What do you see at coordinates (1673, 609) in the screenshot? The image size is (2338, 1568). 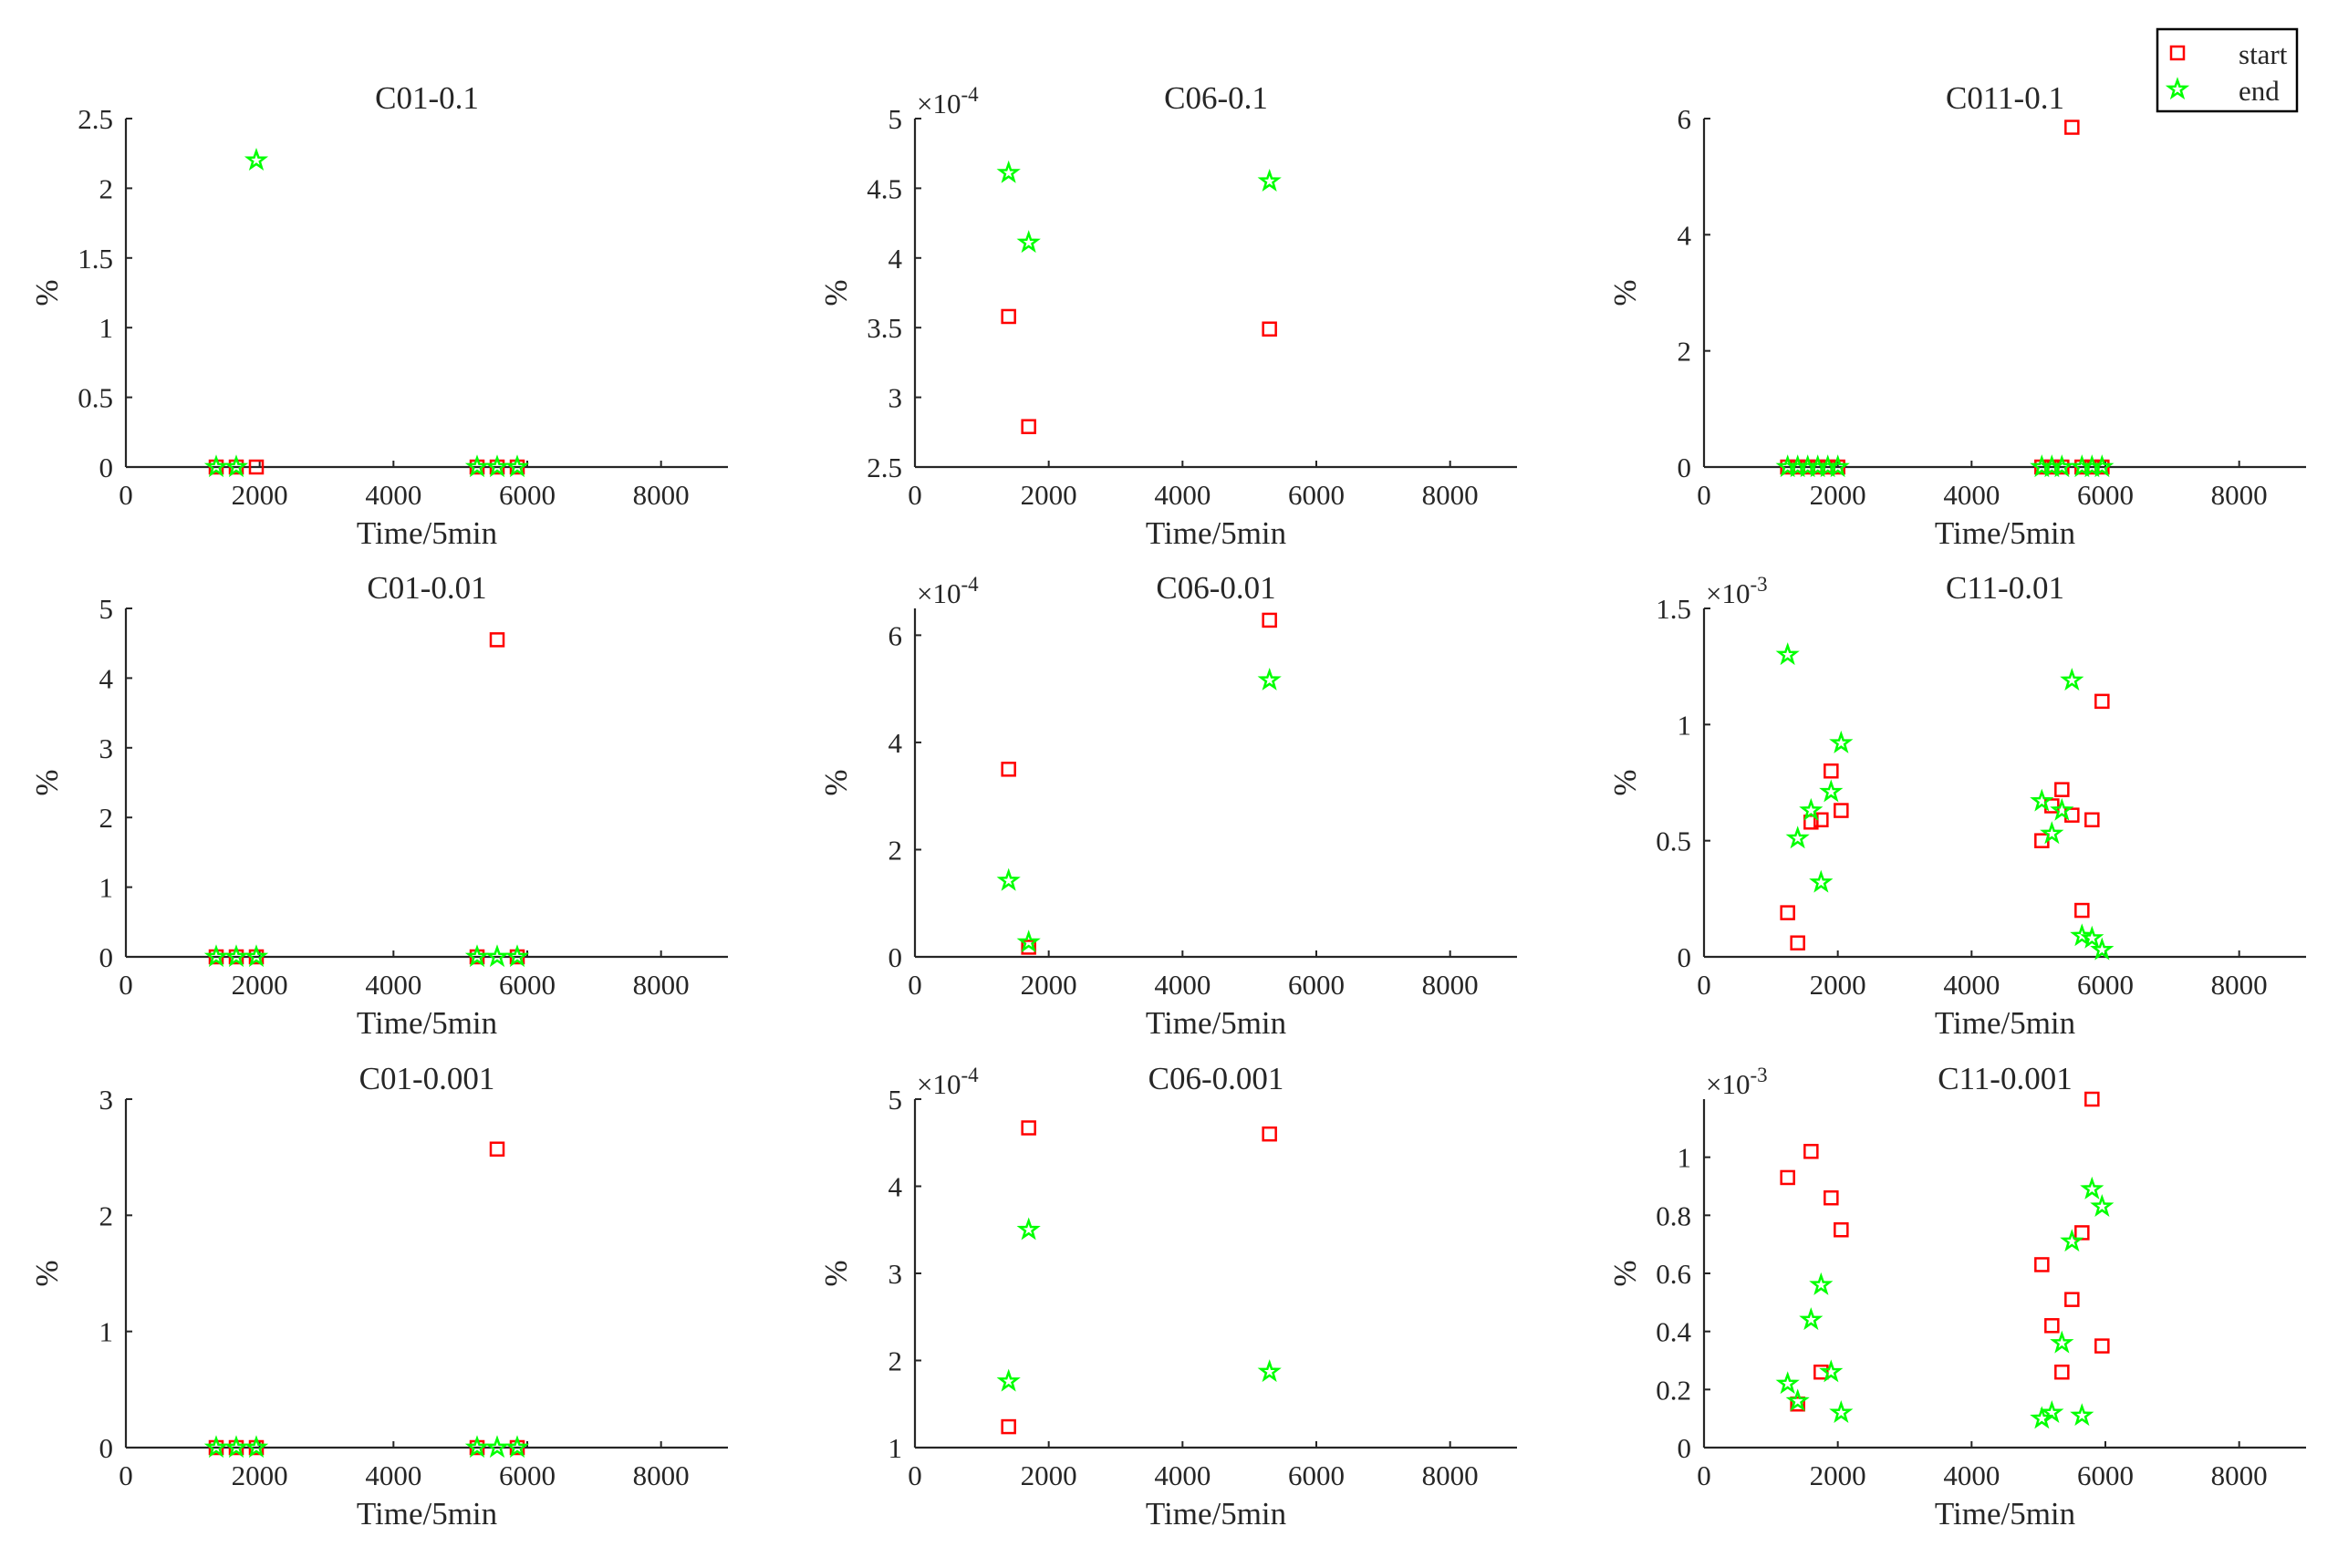 I see `y-tick-label: 1.5` at bounding box center [1673, 609].